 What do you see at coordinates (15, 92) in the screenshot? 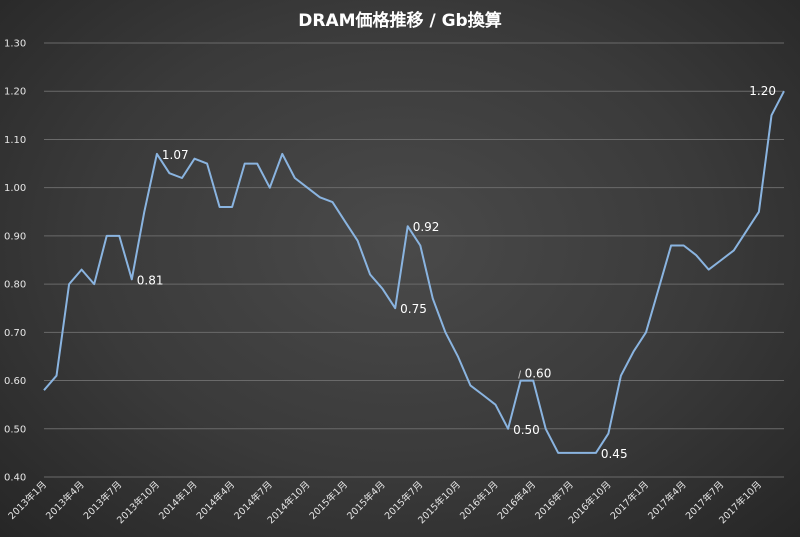
I see `y-tick-label: 1.20` at bounding box center [15, 92].